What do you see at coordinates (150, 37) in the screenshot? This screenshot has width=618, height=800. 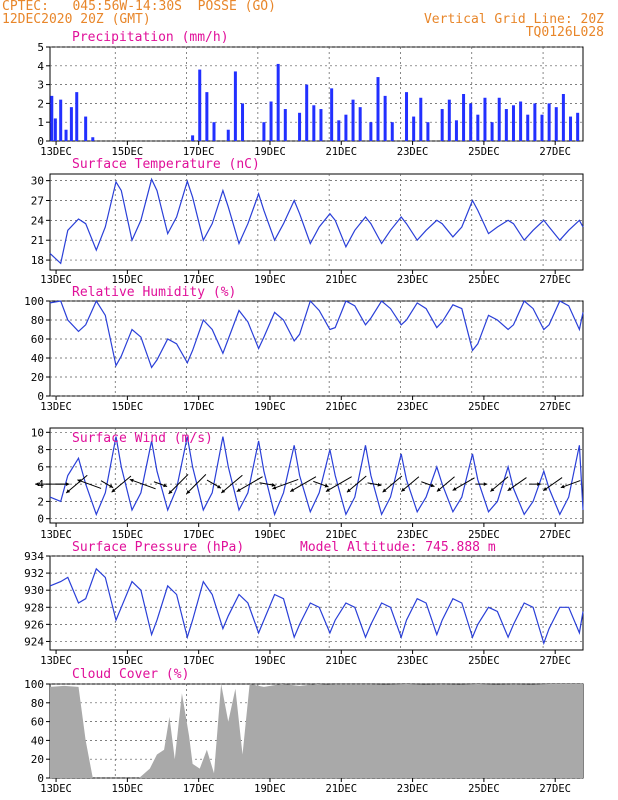 I see `panel-title: Precipitation (mm/h)` at bounding box center [150, 37].